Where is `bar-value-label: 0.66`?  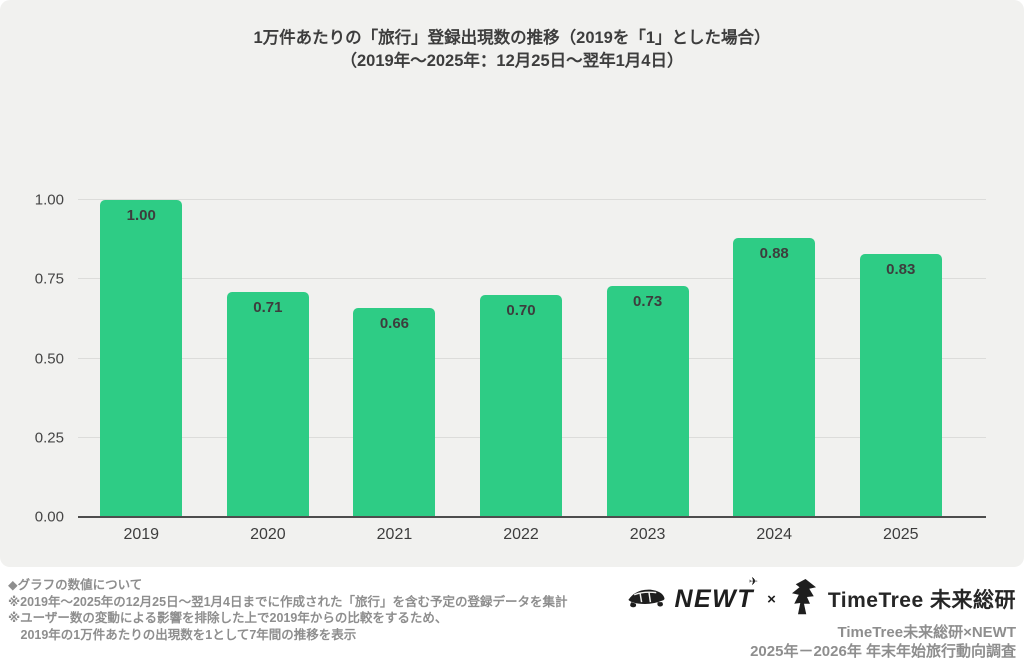
bar-value-label: 0.66 is located at coordinates (394, 323).